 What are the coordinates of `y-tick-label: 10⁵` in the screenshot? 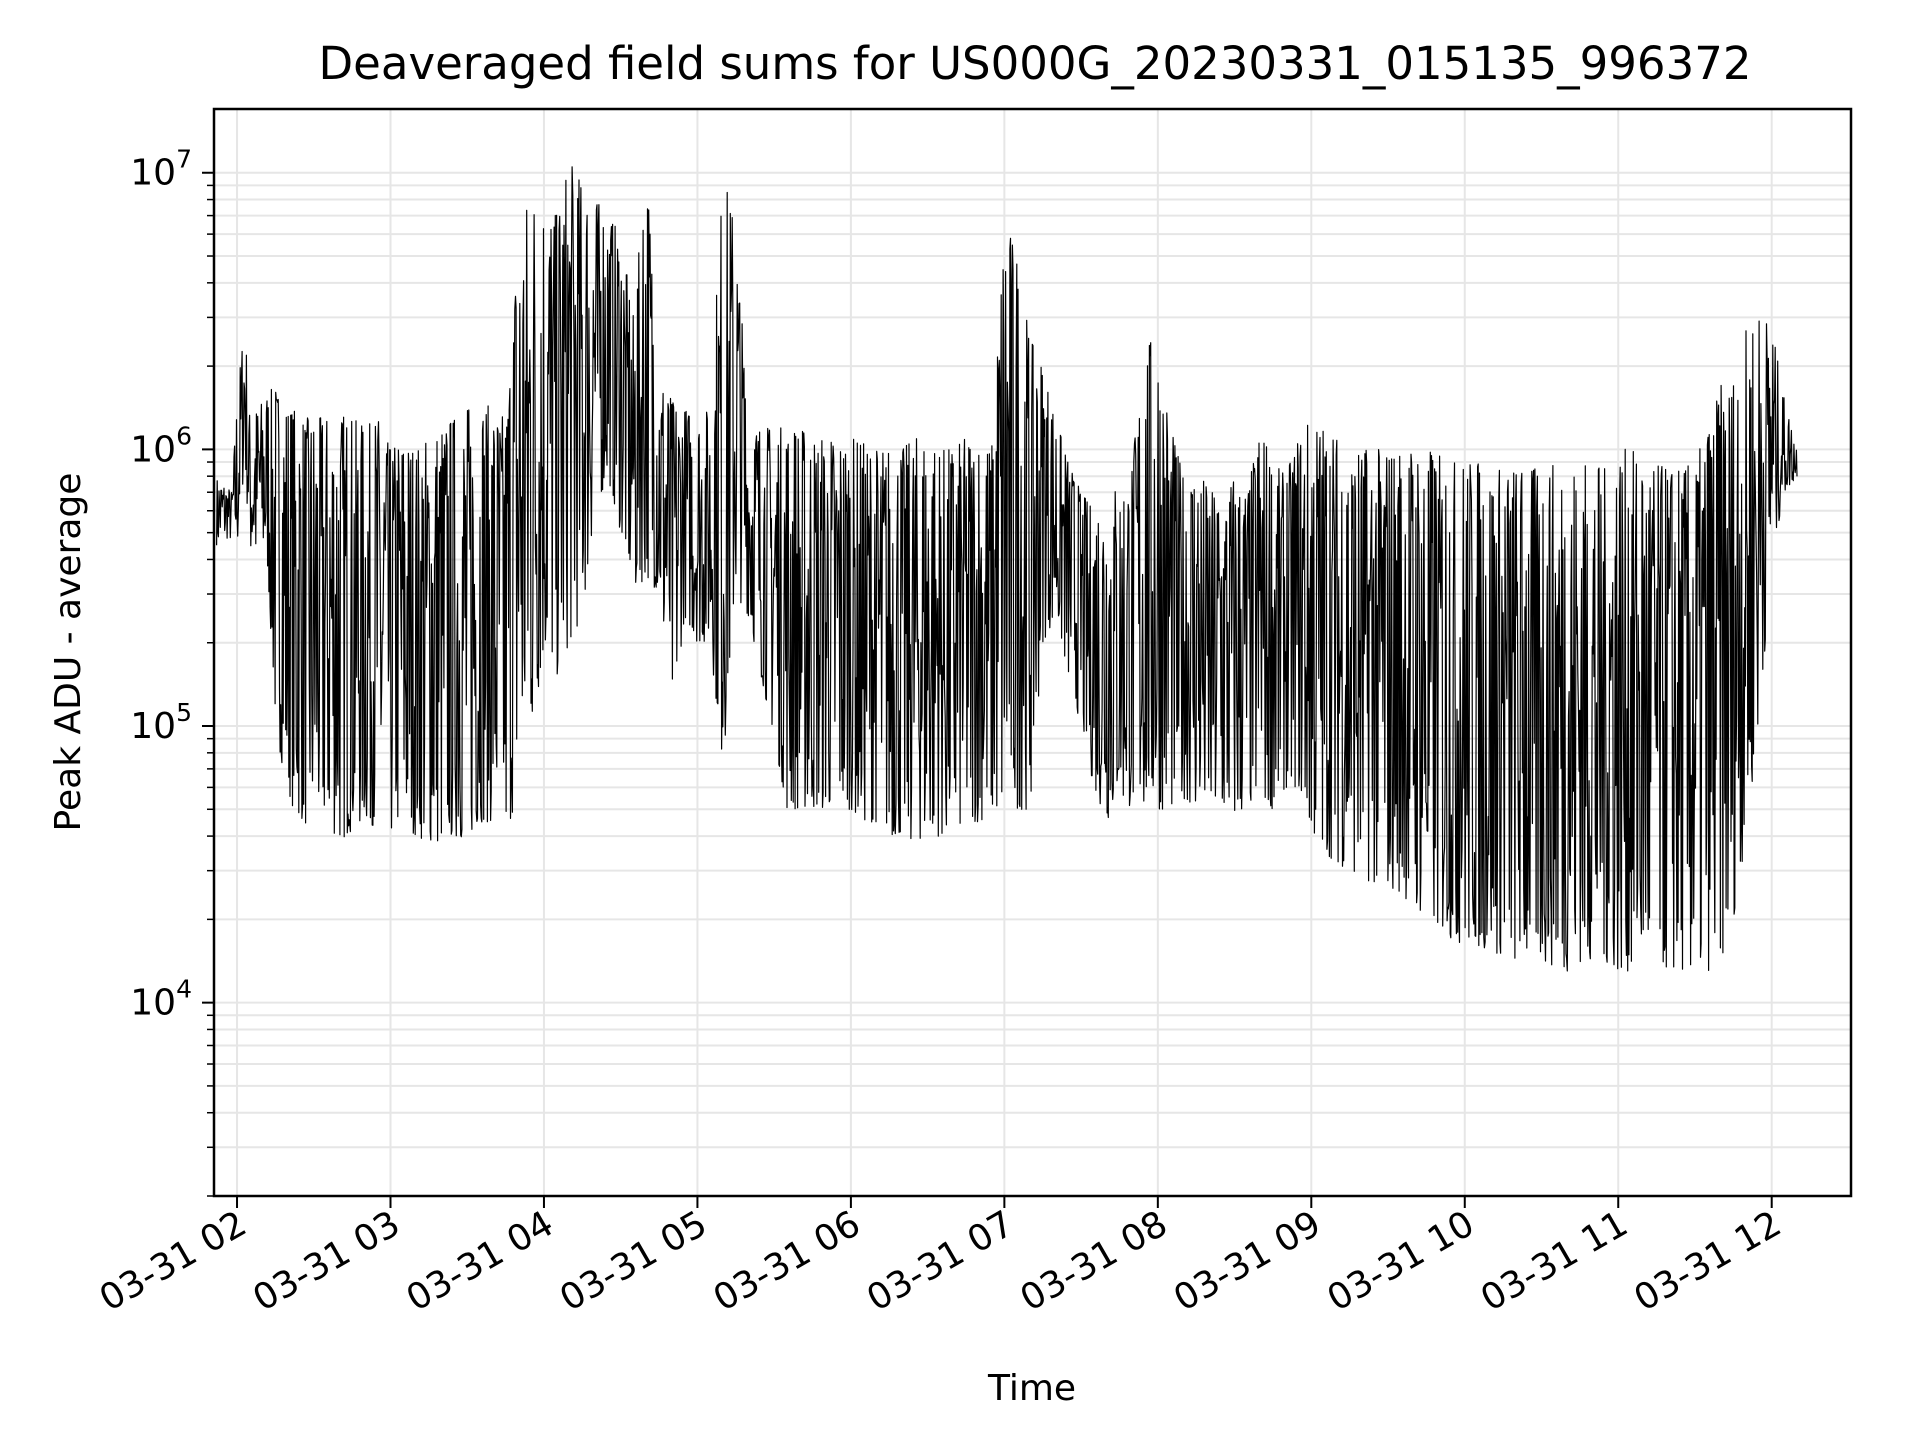 It's located at (161, 722).